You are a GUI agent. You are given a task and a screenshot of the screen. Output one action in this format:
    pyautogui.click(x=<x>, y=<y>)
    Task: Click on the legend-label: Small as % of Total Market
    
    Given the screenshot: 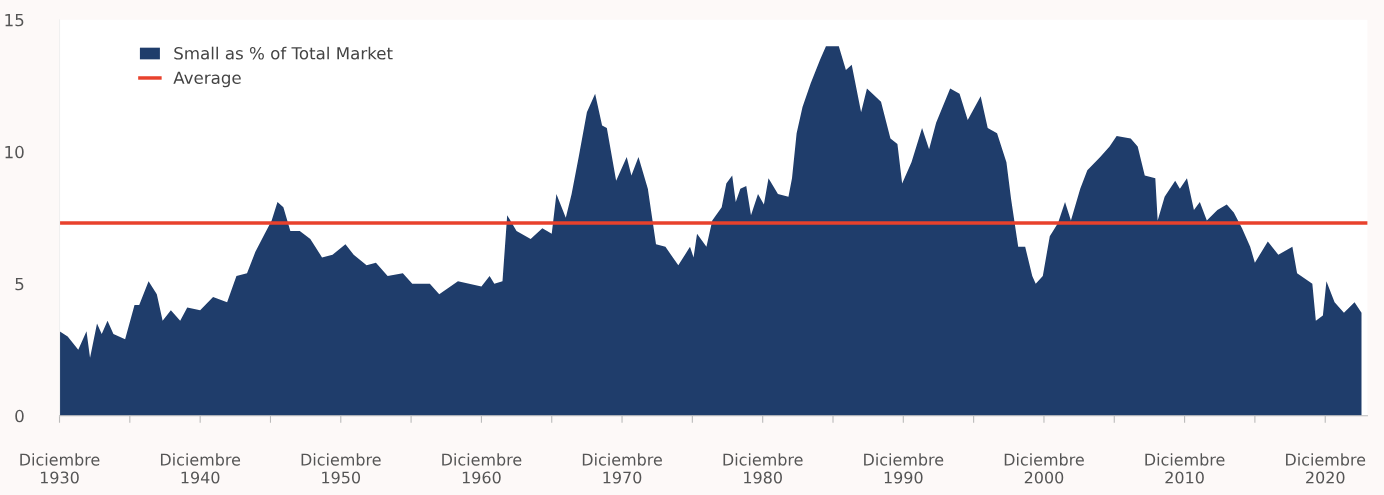 What is the action you would take?
    pyautogui.click(x=283, y=53)
    